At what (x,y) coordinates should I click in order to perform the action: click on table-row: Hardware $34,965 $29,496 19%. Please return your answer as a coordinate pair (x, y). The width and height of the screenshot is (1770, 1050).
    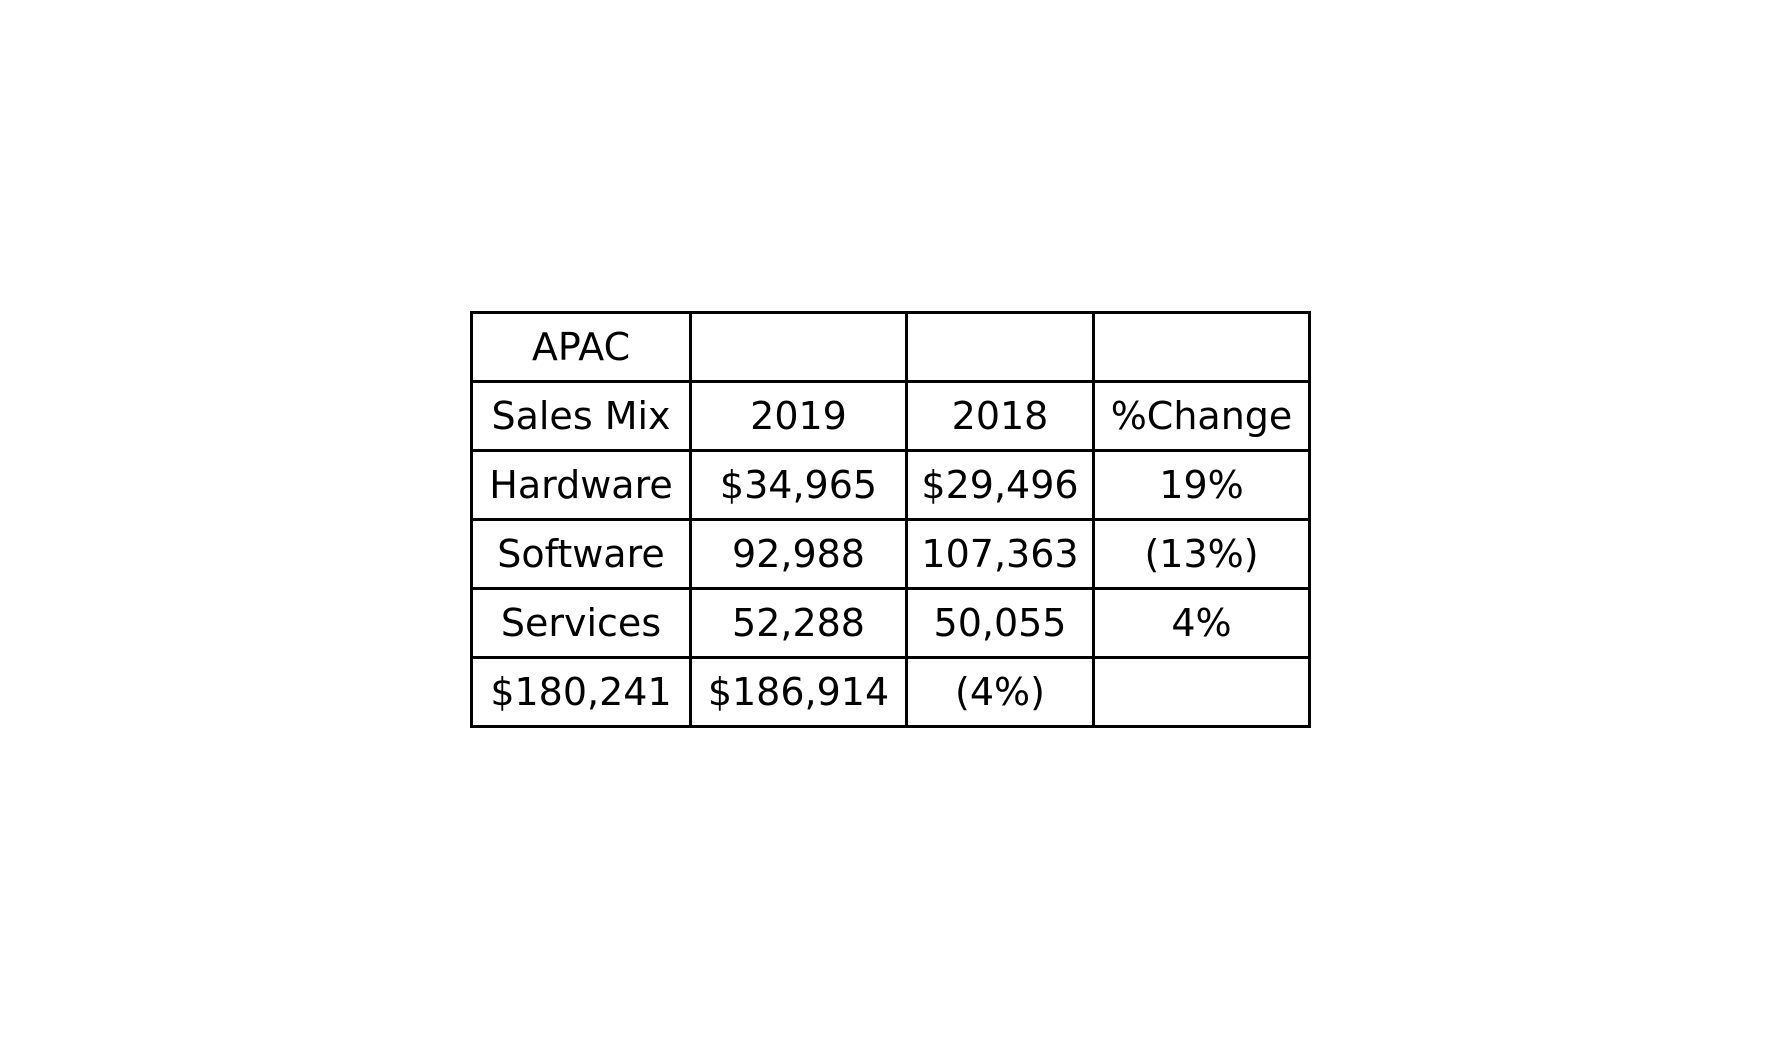
    Looking at the image, I should click on (890, 485).